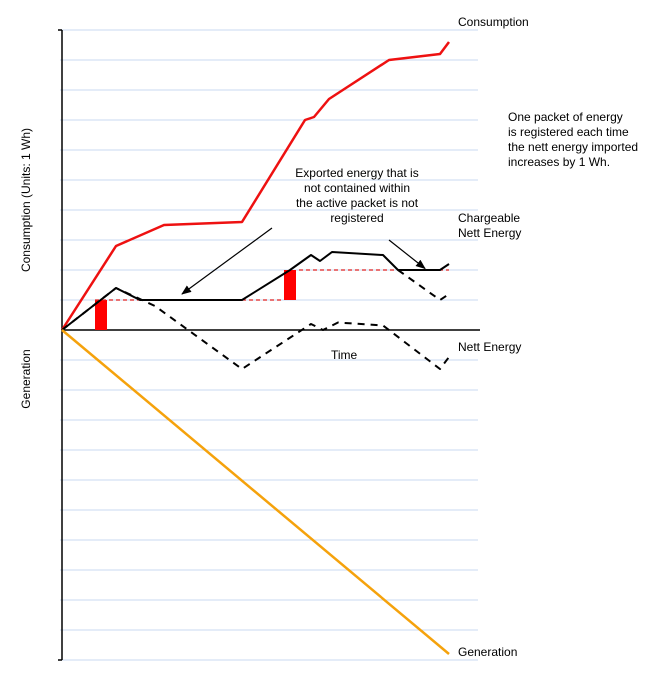 This screenshot has height=690, width=660. I want to click on generation-series-label: Generation, so click(488, 652).